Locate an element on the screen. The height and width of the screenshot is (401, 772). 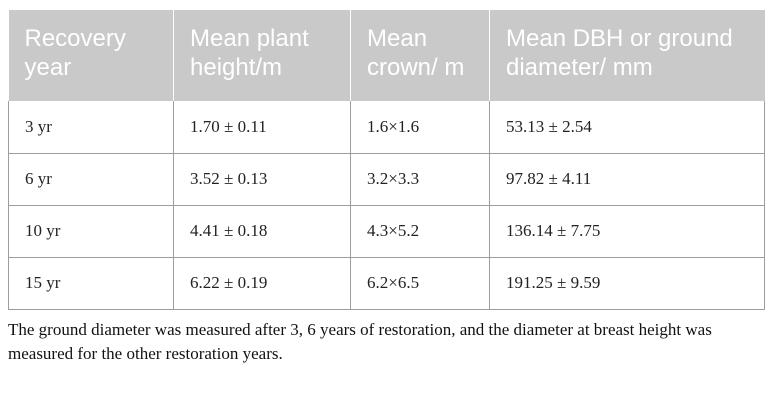
cell-dbh: 97.82 ± 4.11 is located at coordinates (627, 179).